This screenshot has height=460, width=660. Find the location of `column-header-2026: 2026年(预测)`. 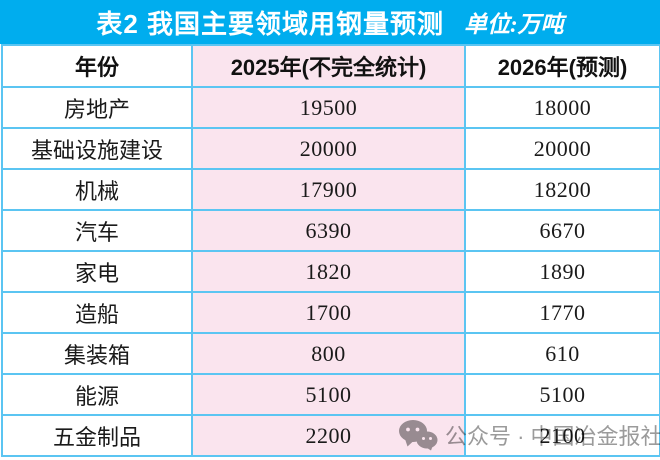

column-header-2026: 2026年(预测) is located at coordinates (562, 66).